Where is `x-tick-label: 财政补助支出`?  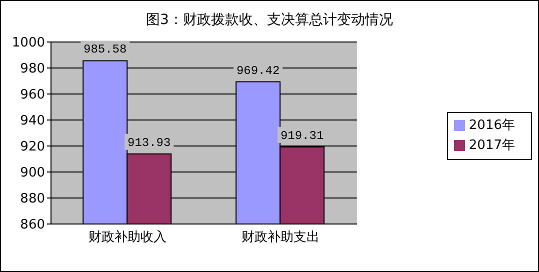
x-tick-label: 财政补助支出 is located at coordinates (280, 238).